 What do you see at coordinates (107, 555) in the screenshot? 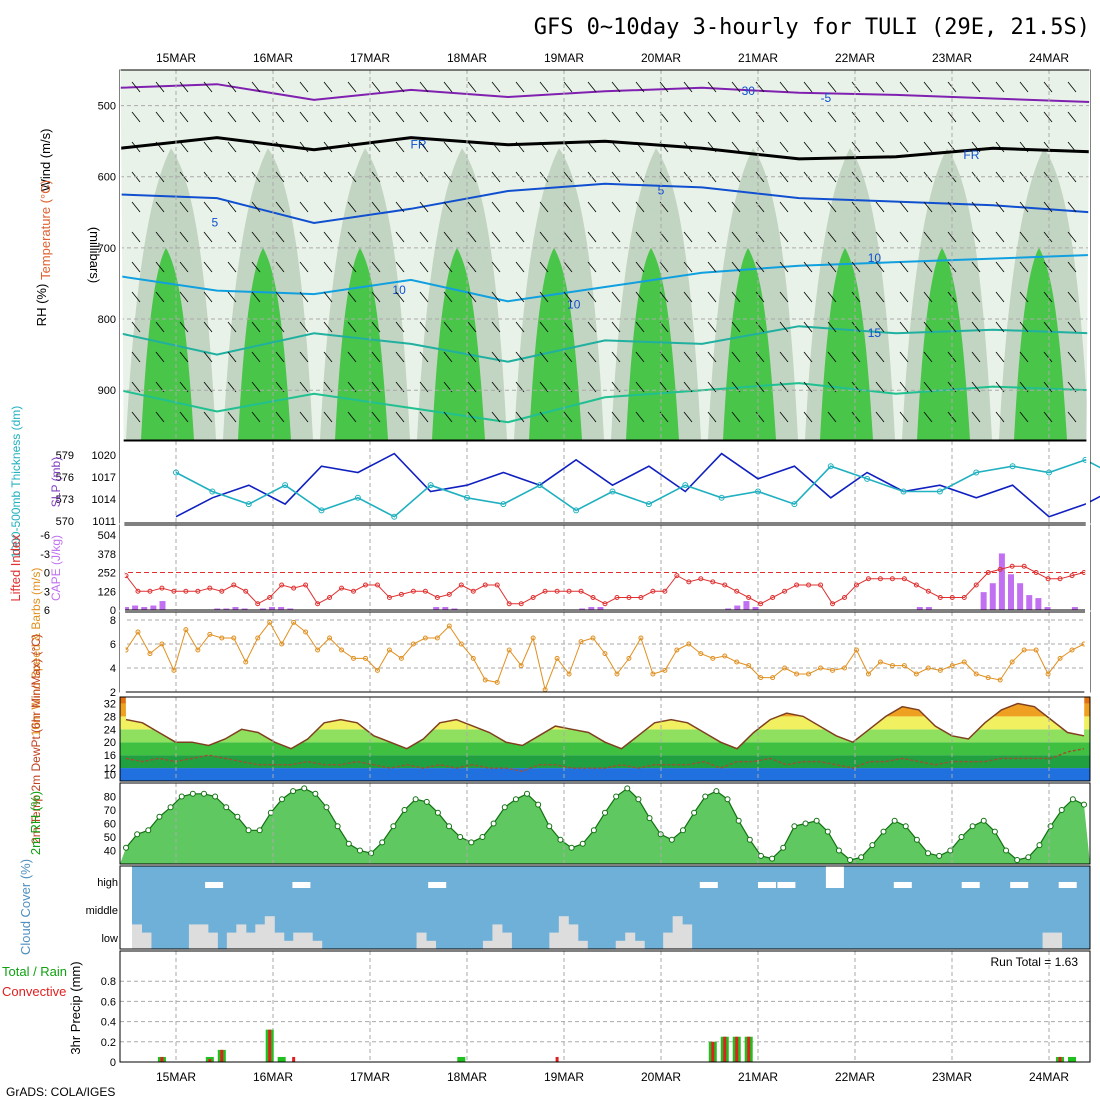
I see `cape-tick: 378` at bounding box center [107, 555].